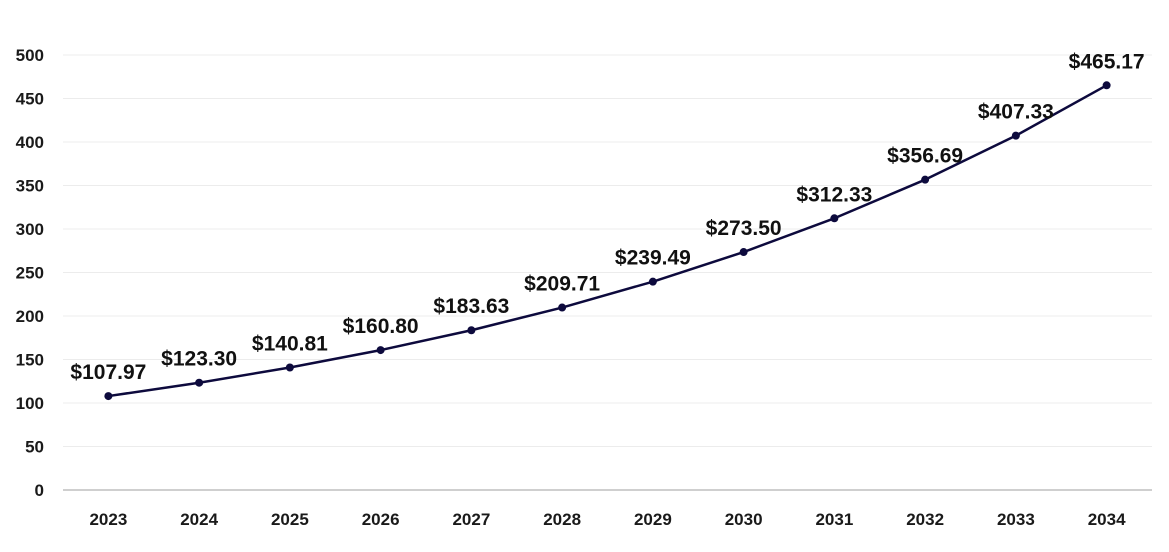  What do you see at coordinates (1107, 519) in the screenshot?
I see `x-tick-label: 2034` at bounding box center [1107, 519].